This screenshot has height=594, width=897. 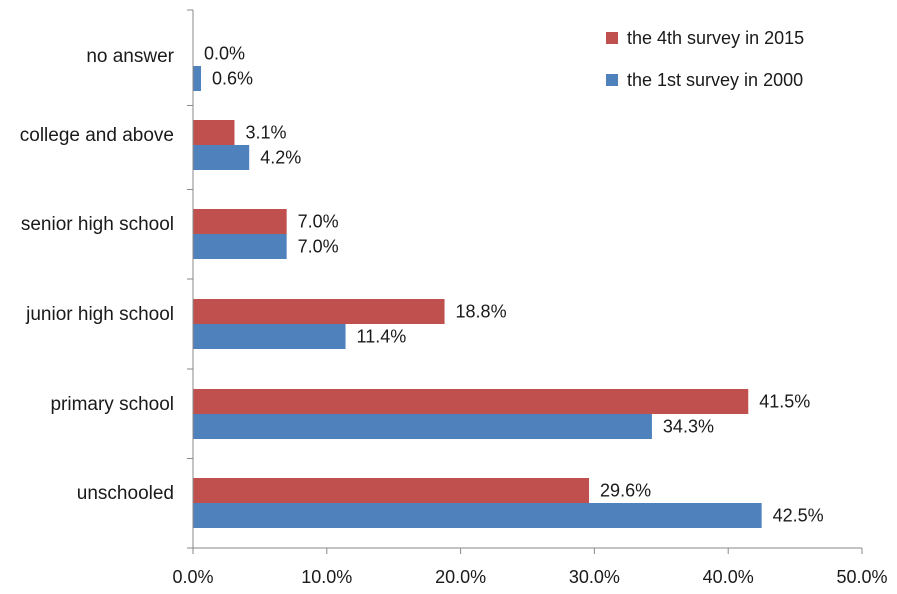 What do you see at coordinates (318, 222) in the screenshot?
I see `data-label-survey-2015-2: 7.0%` at bounding box center [318, 222].